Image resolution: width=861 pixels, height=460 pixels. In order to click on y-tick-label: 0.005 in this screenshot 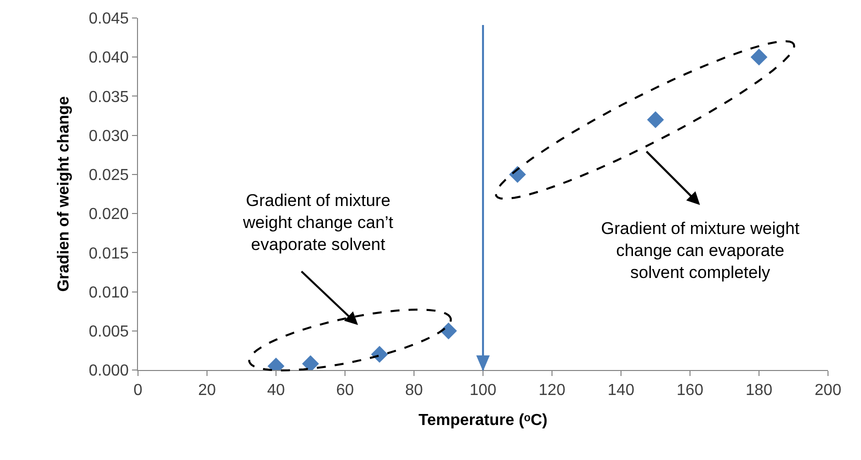, I will do `click(108, 331)`.